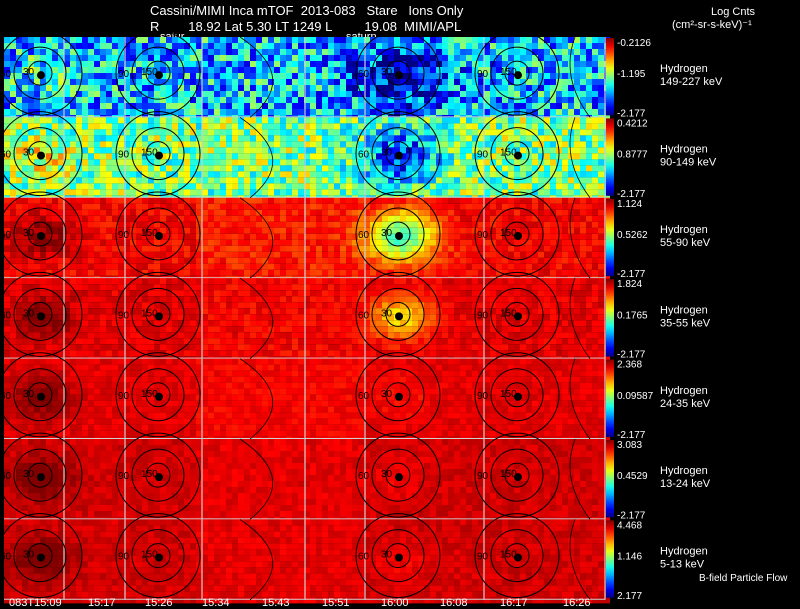  I want to click on x-tick-label: 16:26, so click(577, 603).